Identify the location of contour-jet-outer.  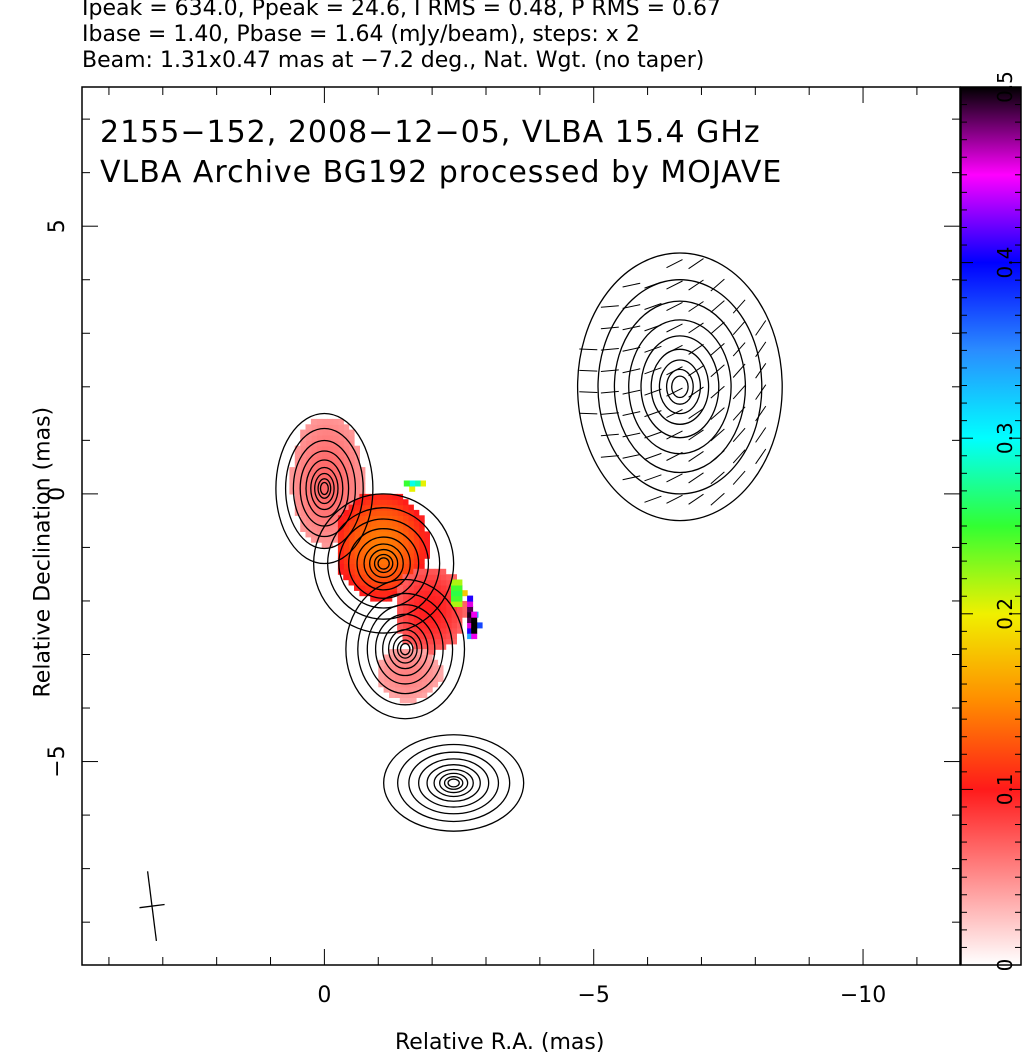
(405, 649).